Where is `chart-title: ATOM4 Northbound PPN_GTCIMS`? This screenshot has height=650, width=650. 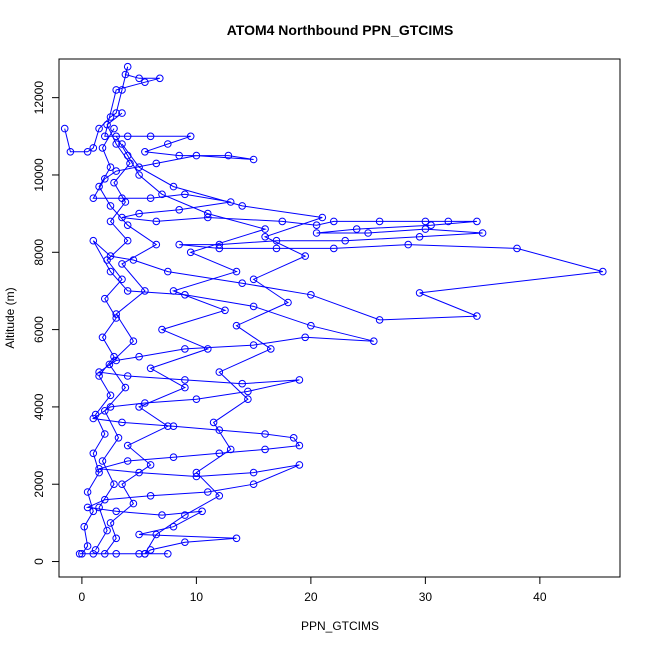 chart-title: ATOM4 Northbound PPN_GTCIMS is located at coordinates (340, 30).